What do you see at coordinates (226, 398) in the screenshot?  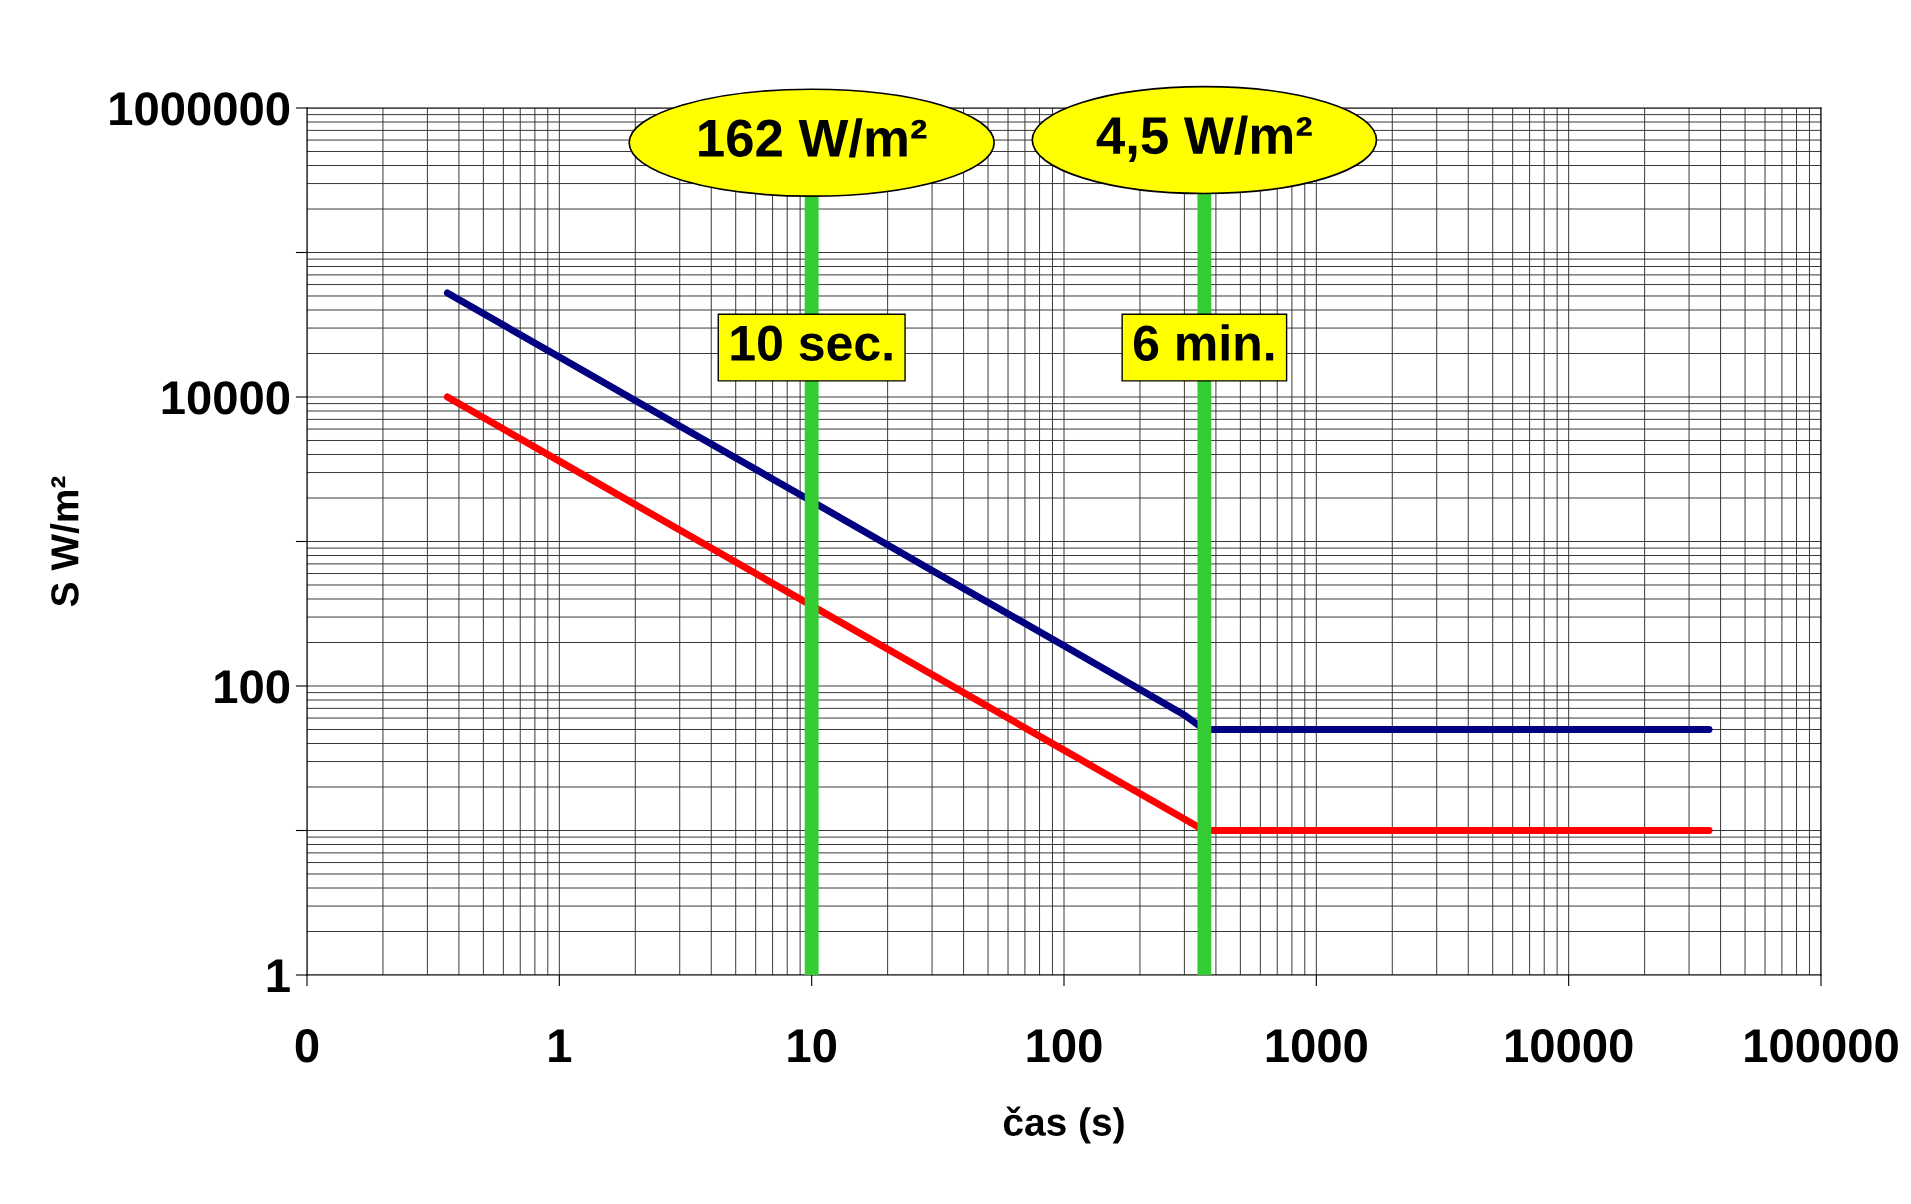 I see `y-tick-label: 10000` at bounding box center [226, 398].